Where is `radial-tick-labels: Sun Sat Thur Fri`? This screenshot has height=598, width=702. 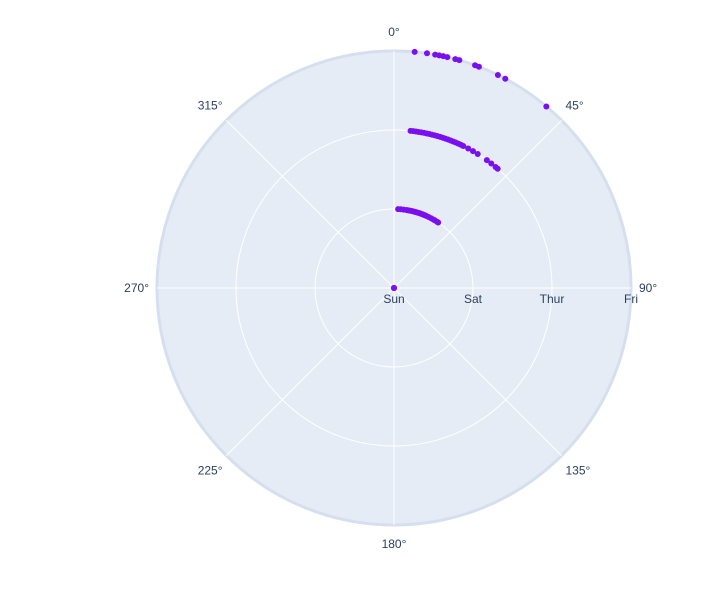 radial-tick-labels: Sun Sat Thur Fri is located at coordinates (510, 299).